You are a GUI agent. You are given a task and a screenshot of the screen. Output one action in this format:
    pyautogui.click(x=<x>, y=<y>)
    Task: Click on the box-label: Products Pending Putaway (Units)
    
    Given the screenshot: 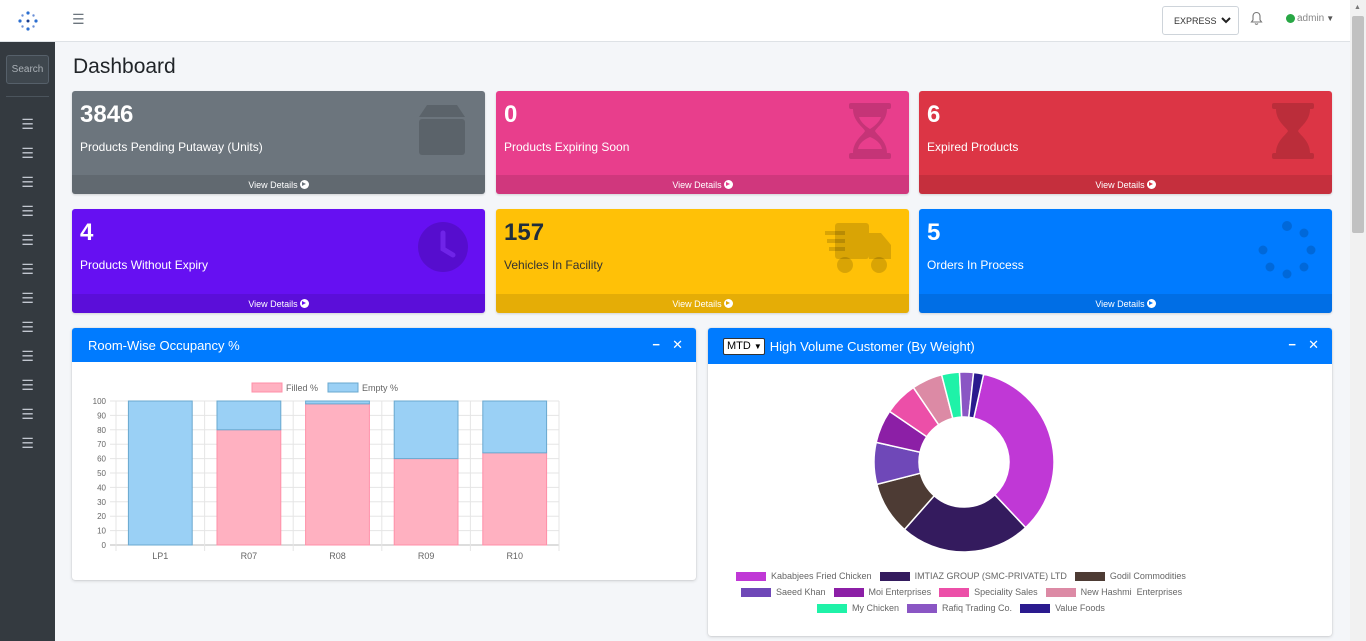 What is the action you would take?
    pyautogui.click(x=171, y=147)
    